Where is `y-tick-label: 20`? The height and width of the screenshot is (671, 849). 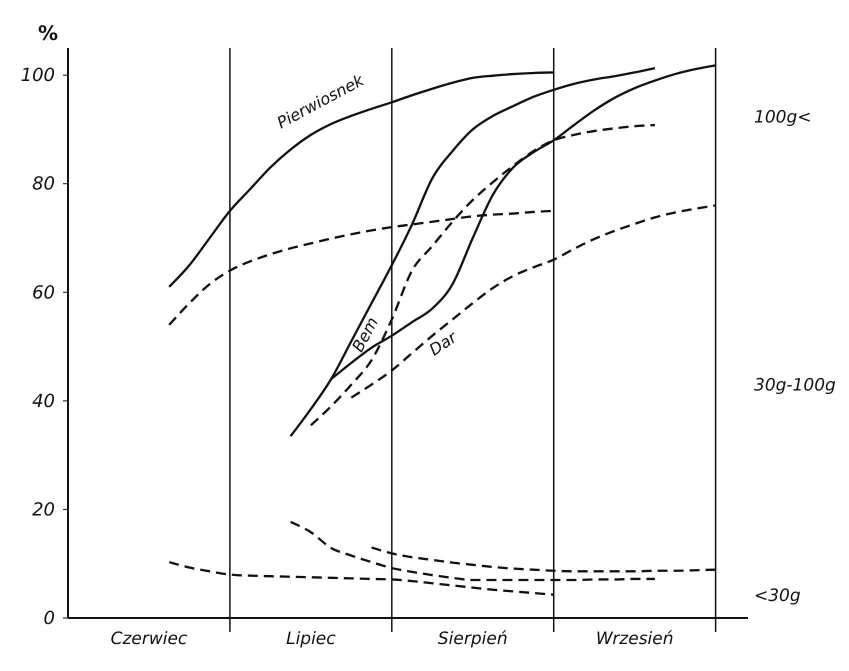 y-tick-label: 20 is located at coordinates (43, 509).